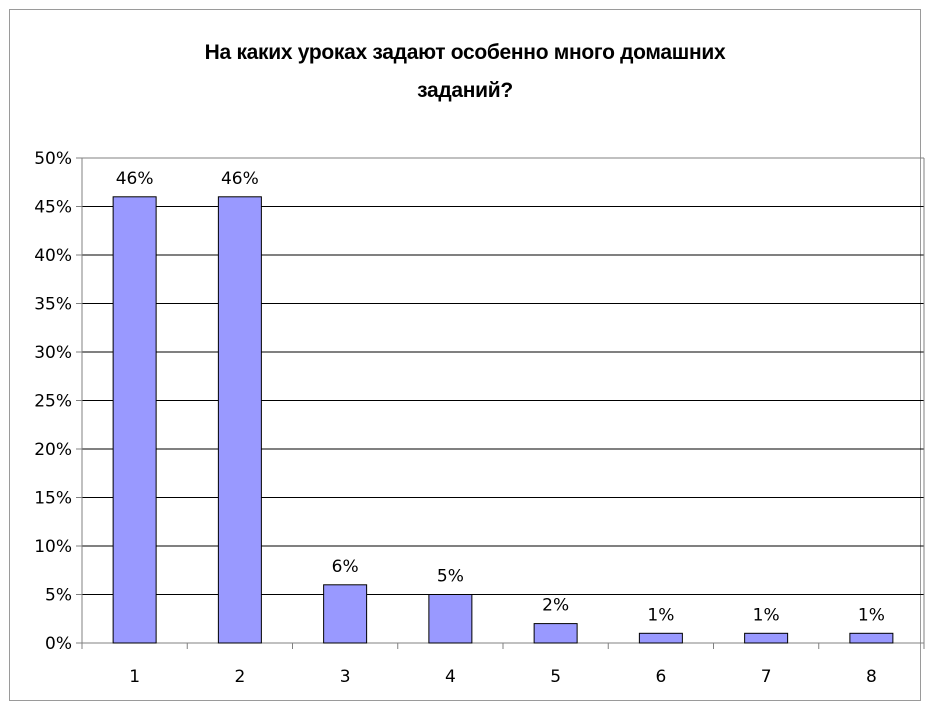 This screenshot has width=930, height=710. What do you see at coordinates (766, 677) in the screenshot?
I see `x-tick-label: 7` at bounding box center [766, 677].